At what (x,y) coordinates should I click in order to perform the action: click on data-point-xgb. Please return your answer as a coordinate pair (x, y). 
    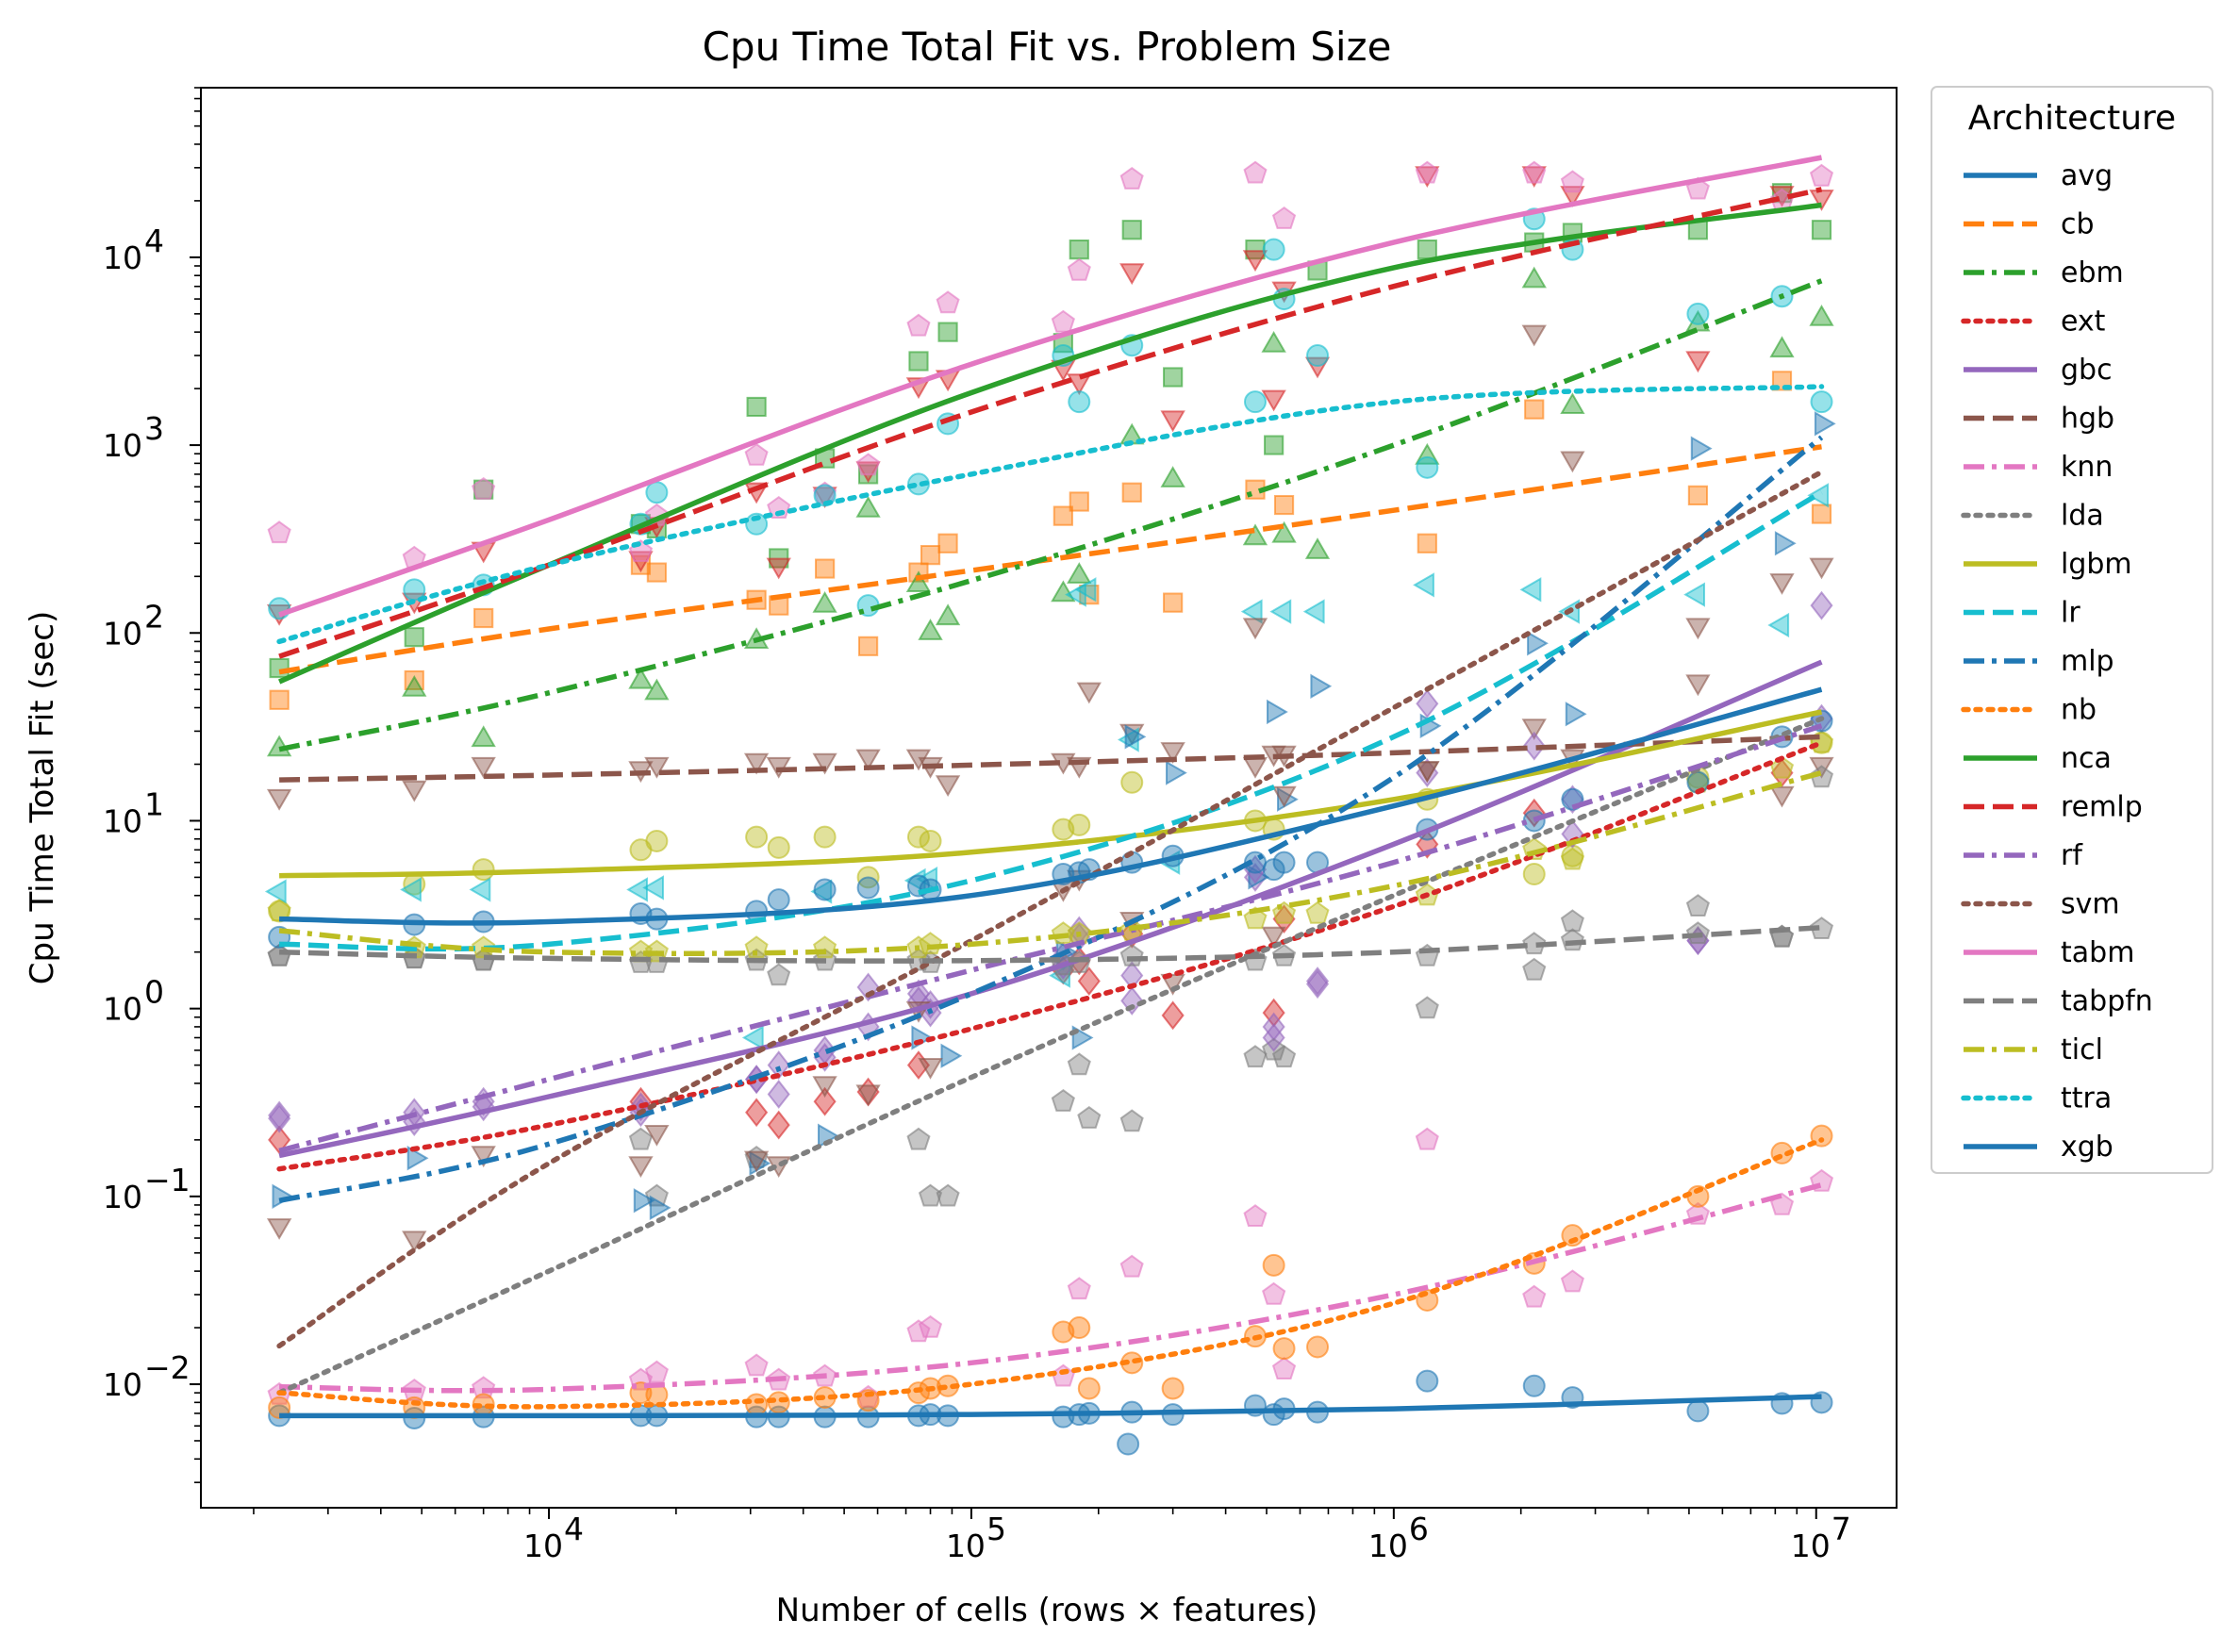
    Looking at the image, I should click on (1284, 862).